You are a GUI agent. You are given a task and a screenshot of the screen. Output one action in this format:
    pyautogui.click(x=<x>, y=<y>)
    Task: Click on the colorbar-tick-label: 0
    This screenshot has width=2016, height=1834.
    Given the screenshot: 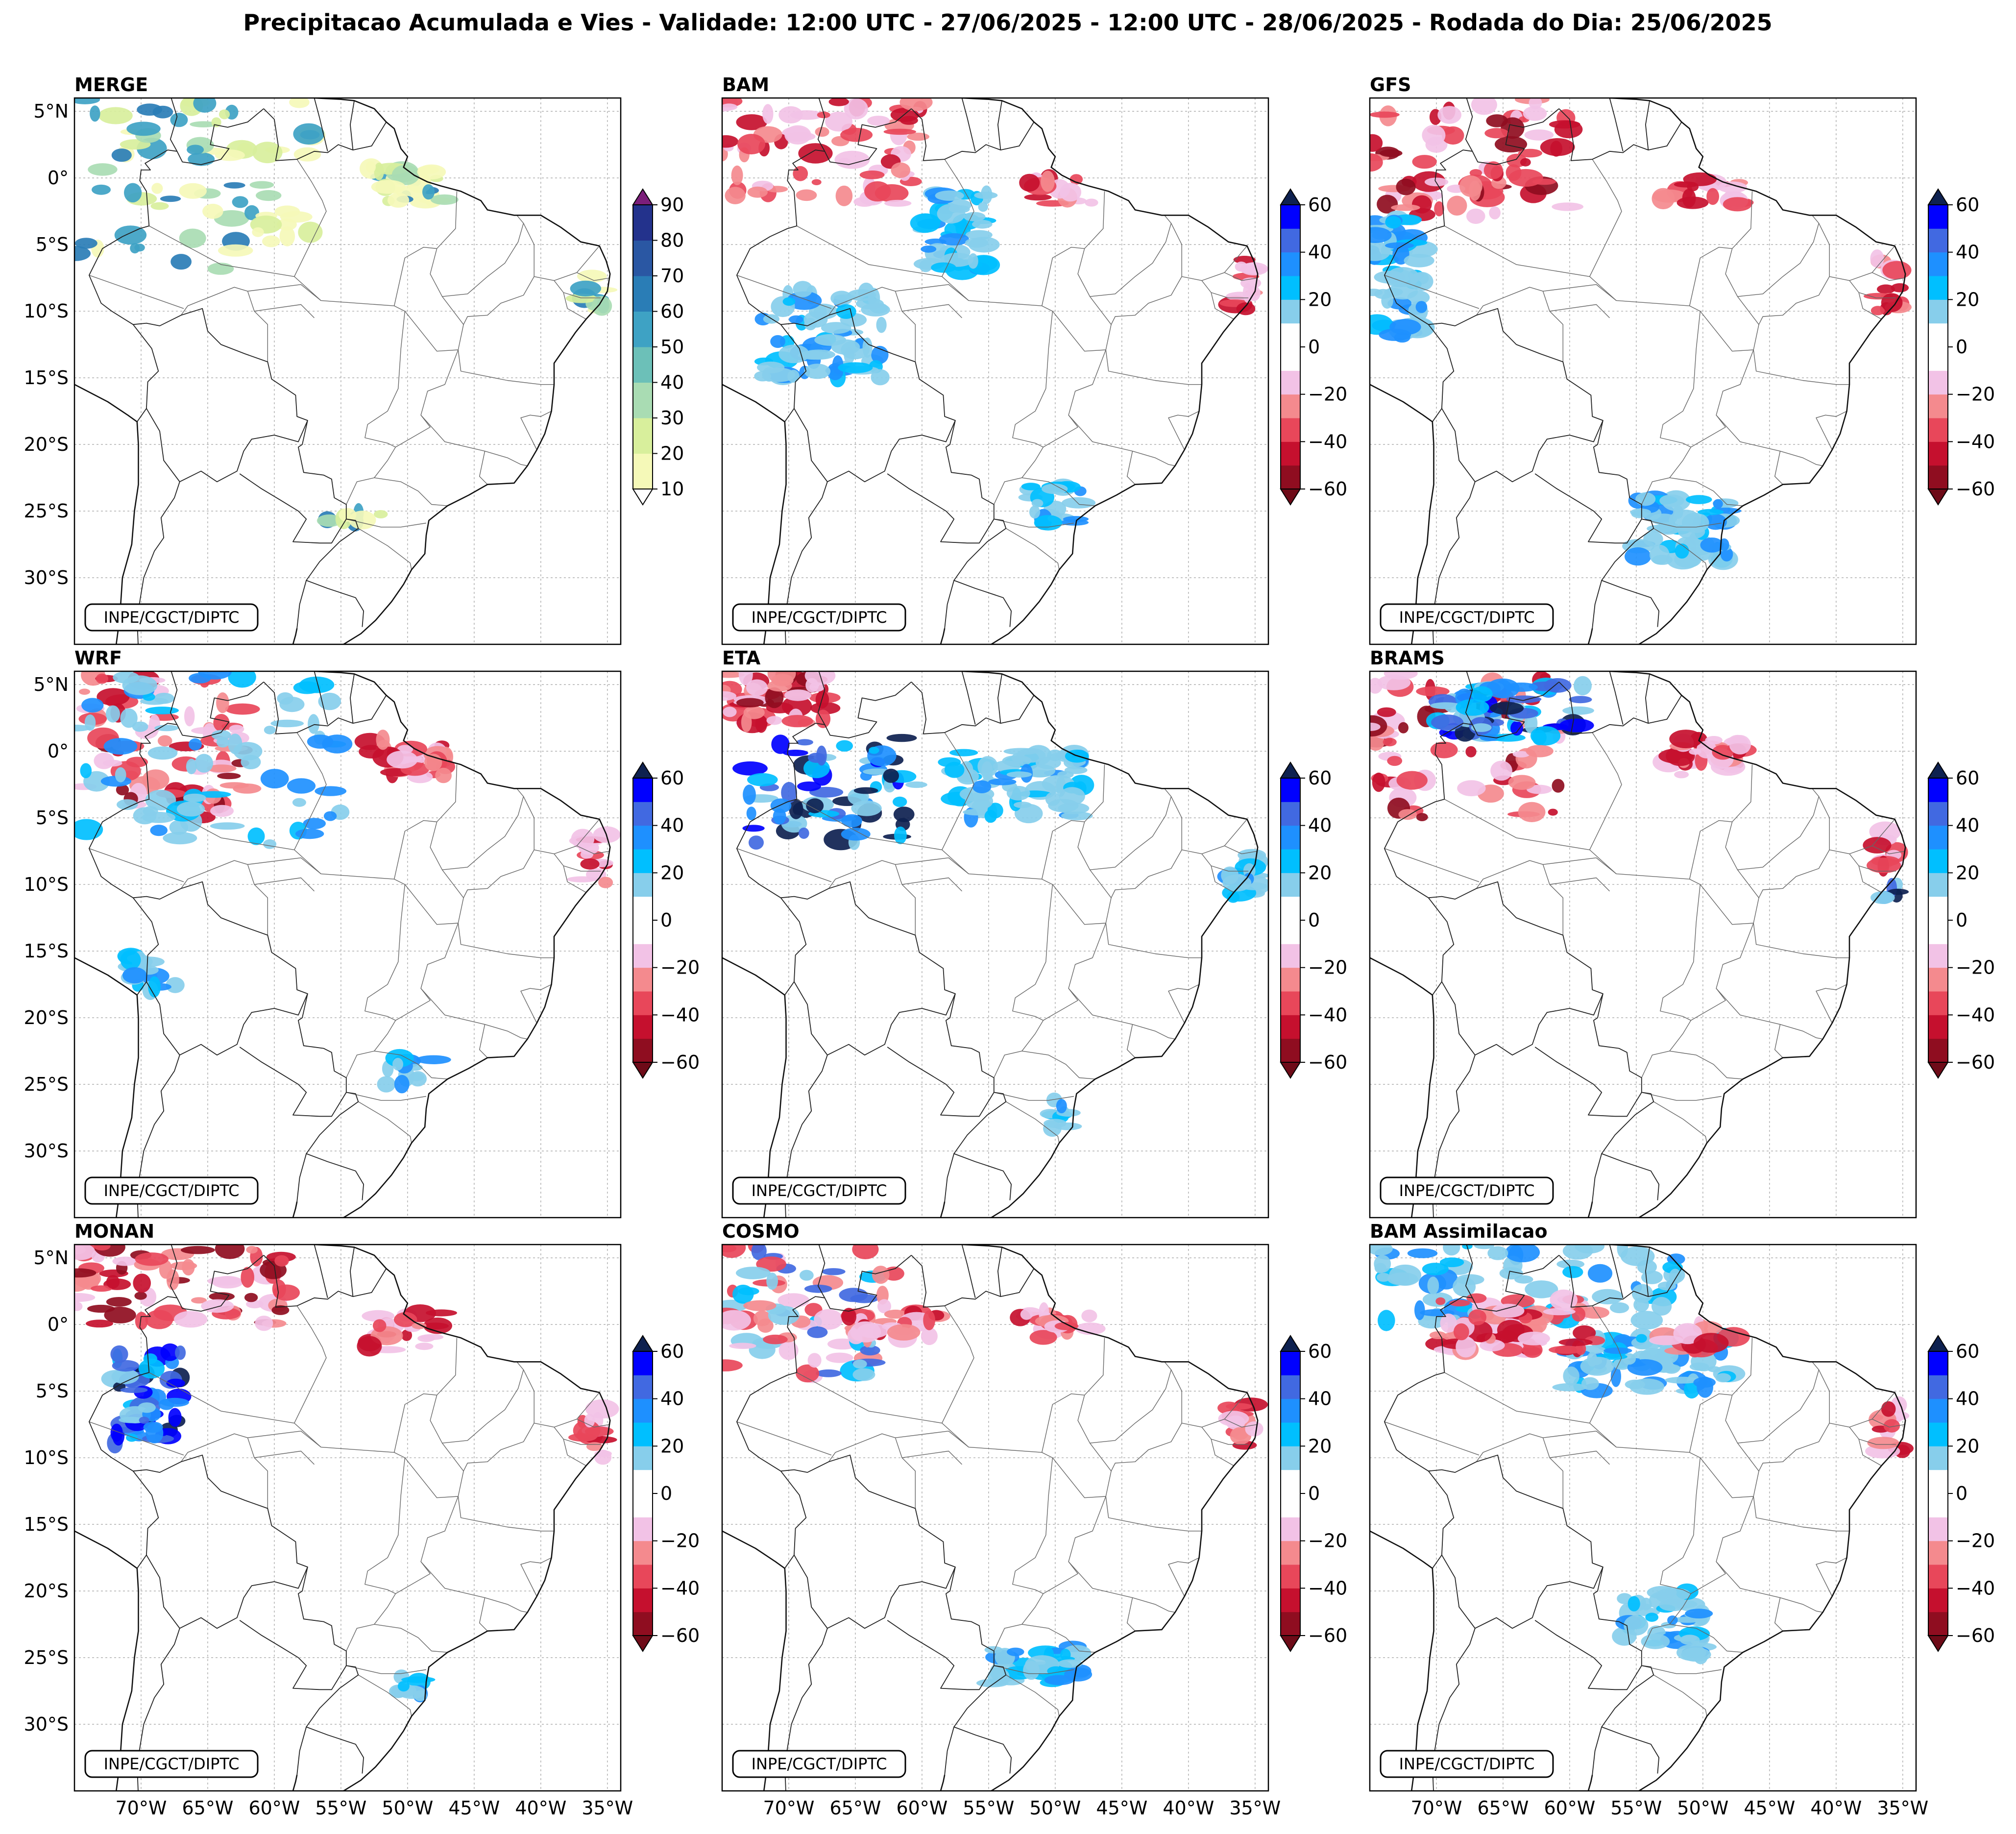 What is the action you would take?
    pyautogui.click(x=666, y=1494)
    